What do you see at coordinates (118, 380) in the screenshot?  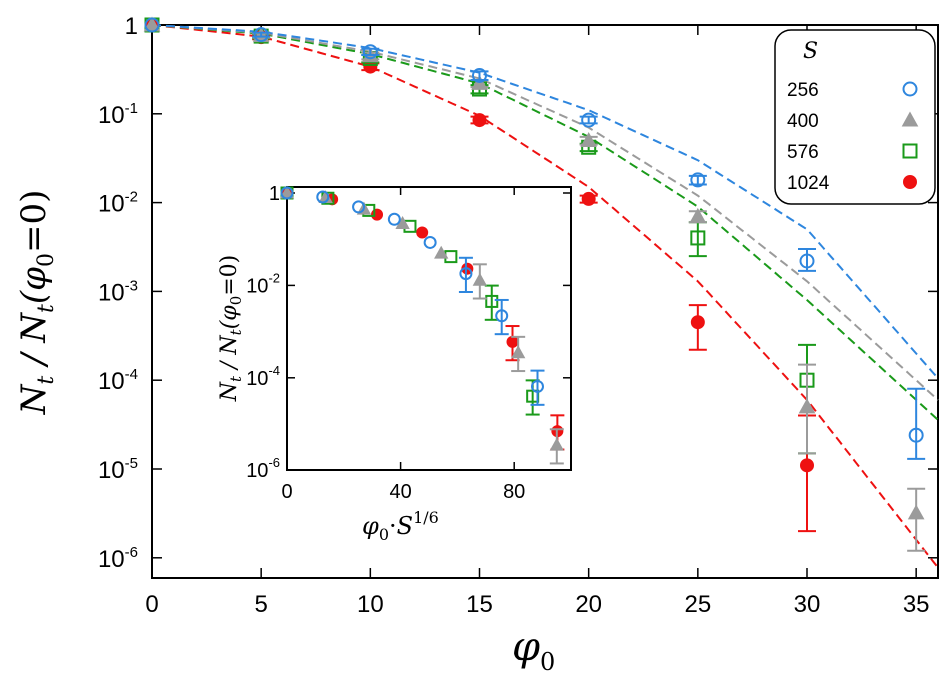 I see `main-y-tick-label: 10⁻⁴` at bounding box center [118, 380].